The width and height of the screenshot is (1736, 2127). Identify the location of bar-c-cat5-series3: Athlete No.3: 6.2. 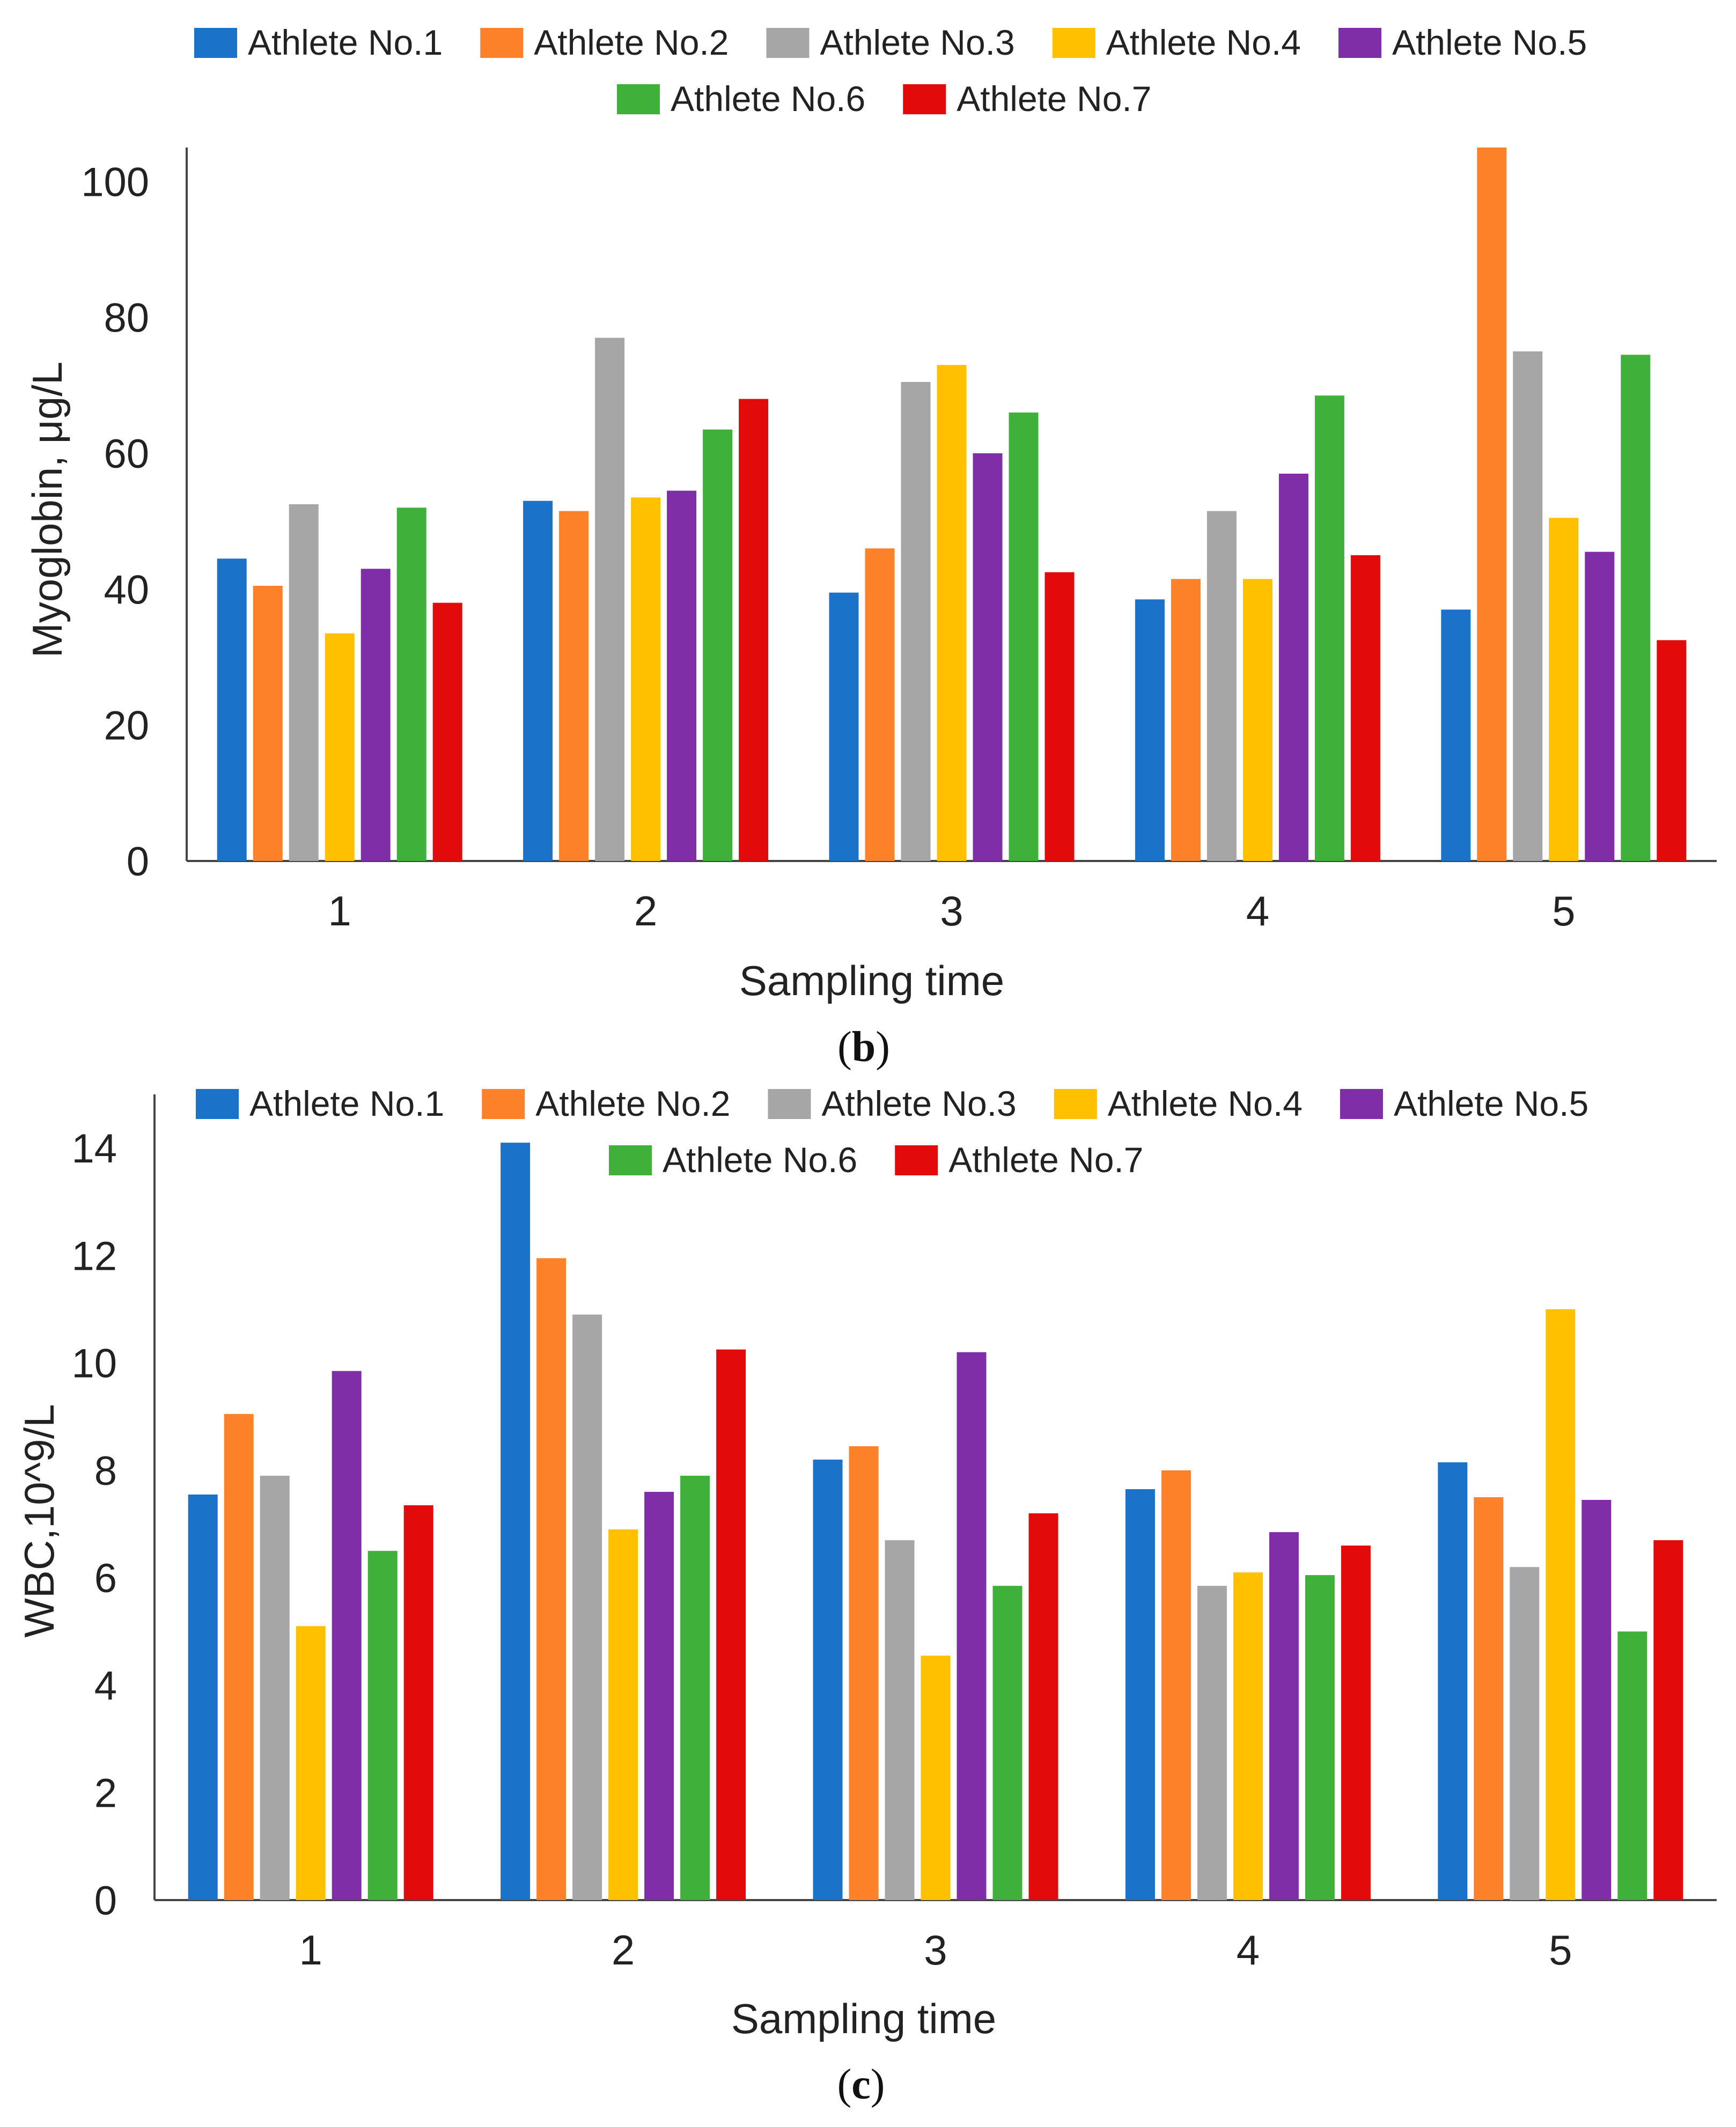
(1525, 1734).